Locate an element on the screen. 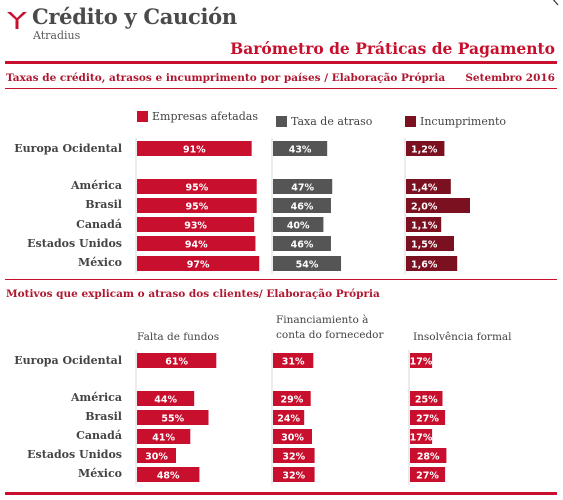  logo-title: Crédito y Caución is located at coordinates (134, 16).